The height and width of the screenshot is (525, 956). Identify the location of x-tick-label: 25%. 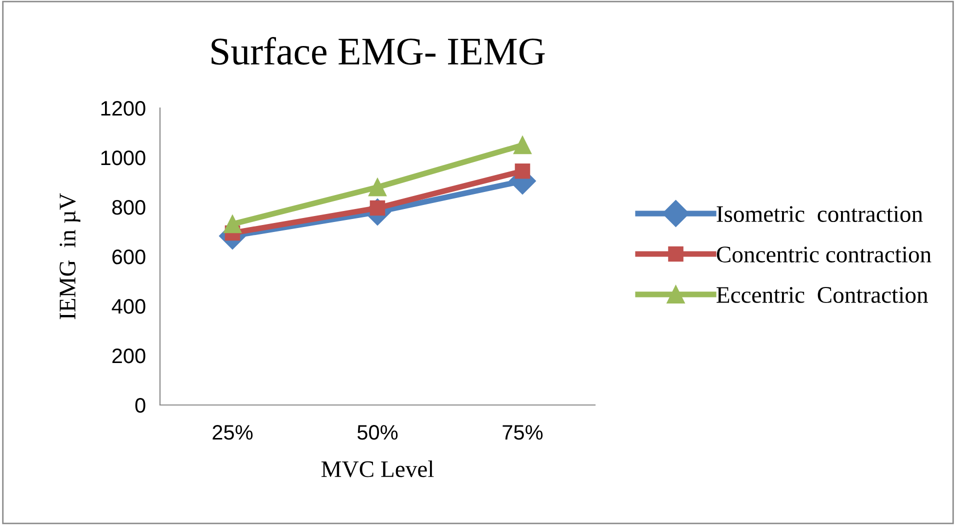
(232, 432).